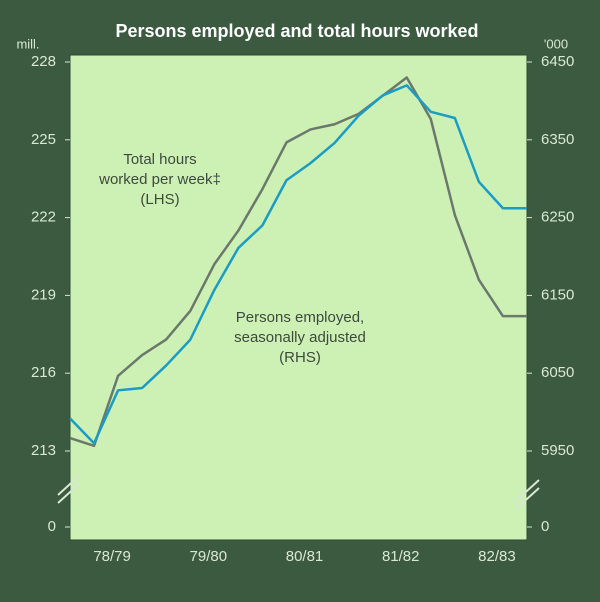  Describe the element at coordinates (209, 556) in the screenshot. I see `x-tick-label: 79/80` at that location.